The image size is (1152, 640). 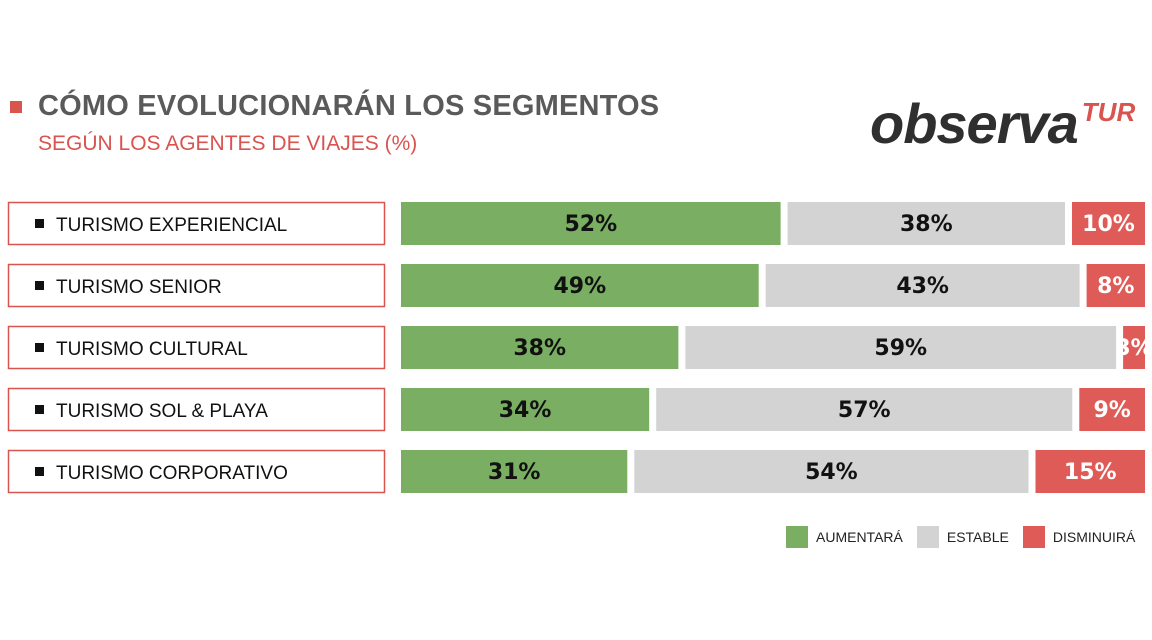 I want to click on bar-label-disminuira-turismo-sol-and-playa: 9%, so click(x=1111, y=410).